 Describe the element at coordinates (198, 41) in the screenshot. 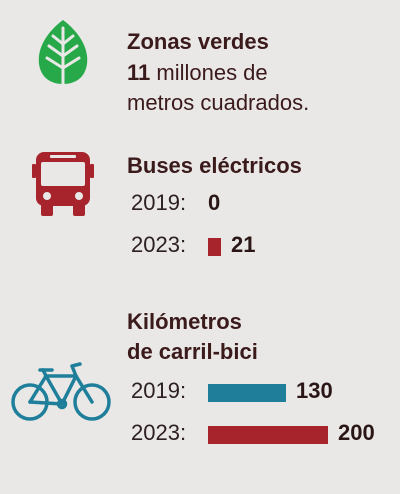

I see `green-zones-title: Zonas verdes` at that location.